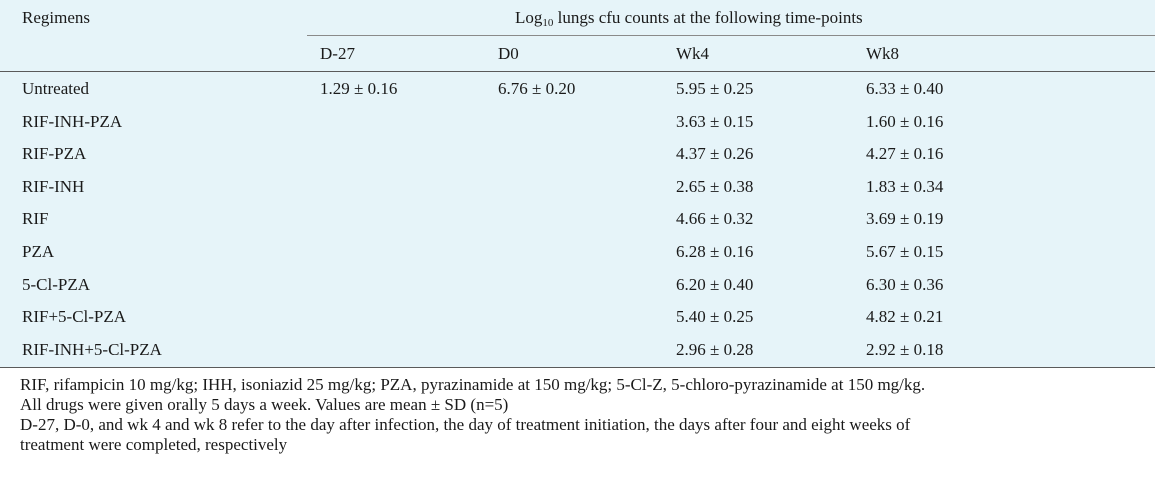 This screenshot has height=479, width=1155. I want to click on value-cell-wk8: 1.83 ± 0.34, so click(905, 186).